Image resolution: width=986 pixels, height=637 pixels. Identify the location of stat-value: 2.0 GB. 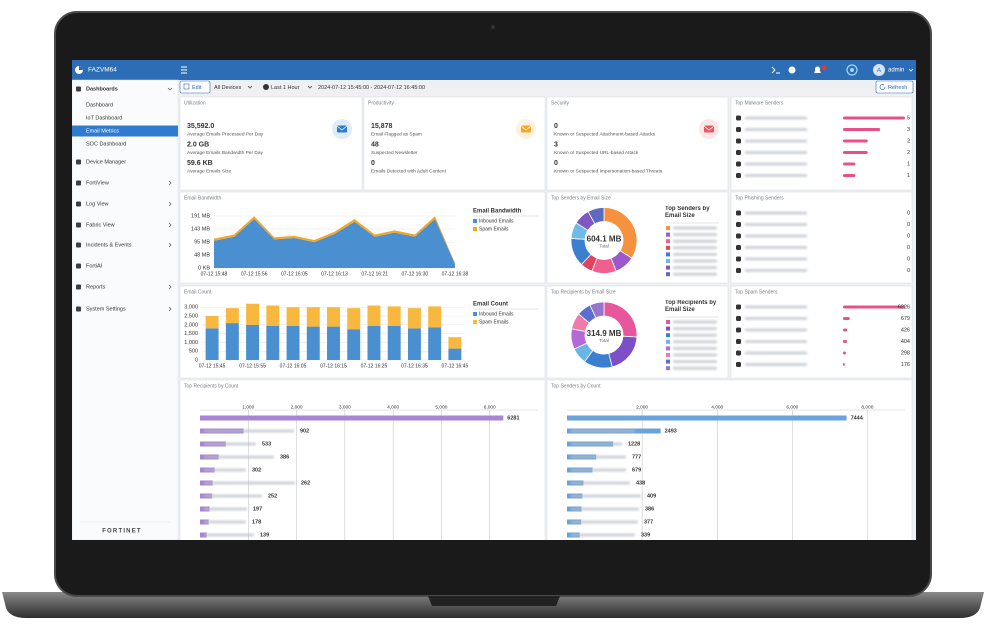
(198, 144).